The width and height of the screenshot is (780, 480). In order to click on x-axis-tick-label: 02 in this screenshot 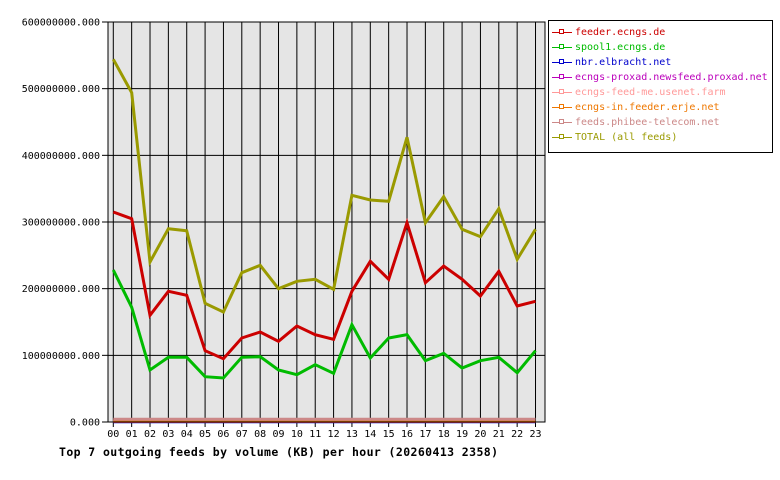, I will do `click(150, 434)`.